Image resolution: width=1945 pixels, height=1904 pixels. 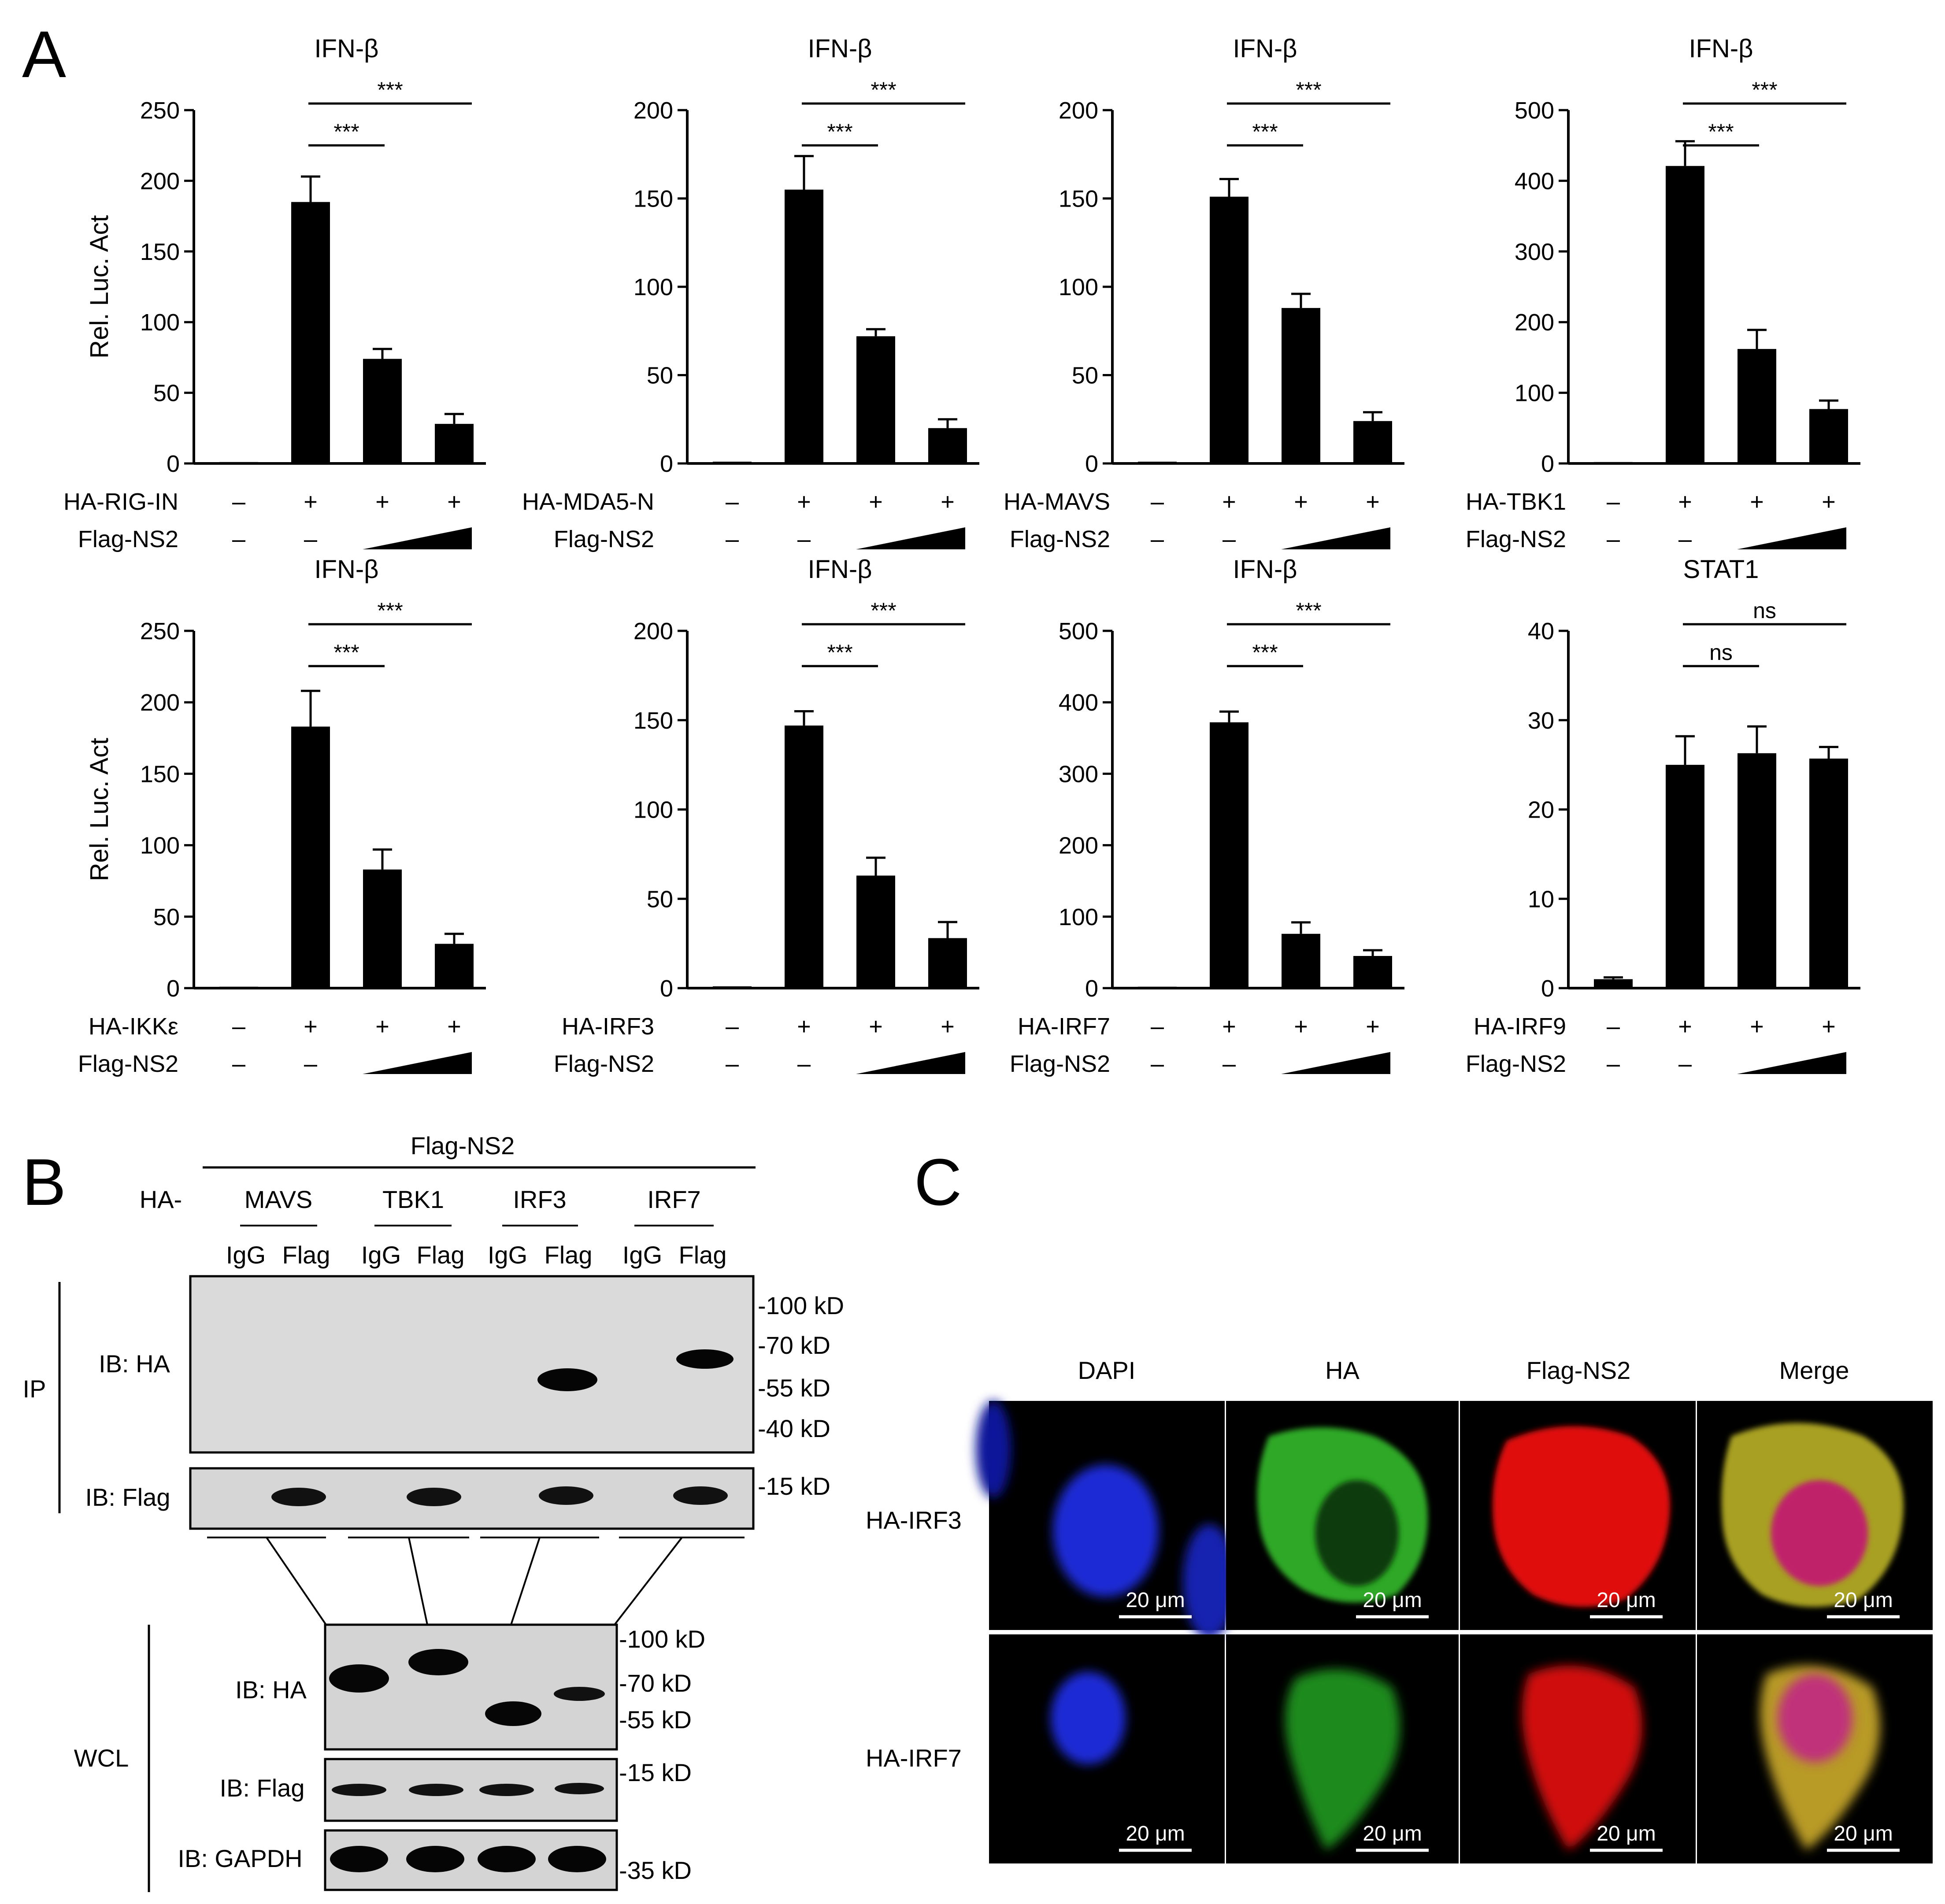 I want to click on group-label-mavs: MAVS, so click(x=279, y=1199).